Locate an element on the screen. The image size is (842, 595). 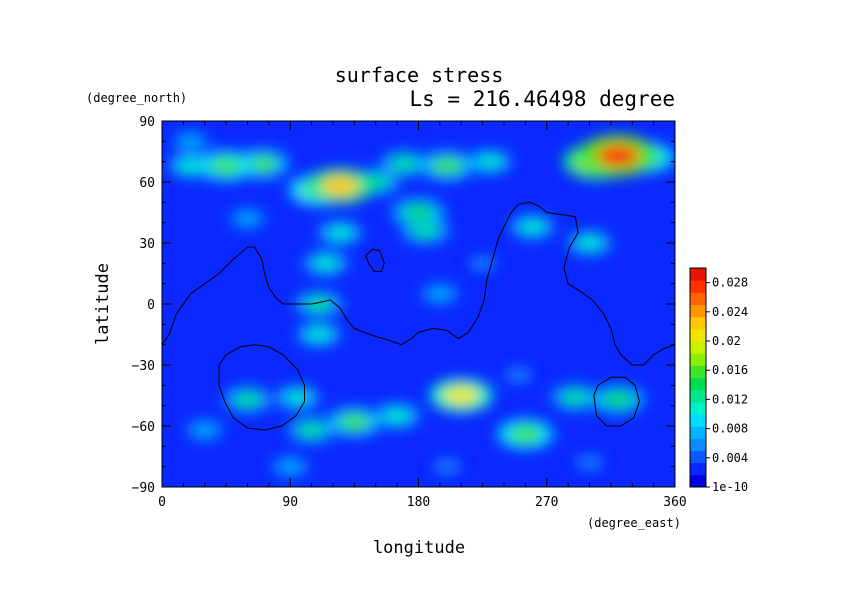
colorbar: 1e-10 0.004 0.008 0.012 0.016 0.02 0.024 0.028 is located at coordinates (718, 380).